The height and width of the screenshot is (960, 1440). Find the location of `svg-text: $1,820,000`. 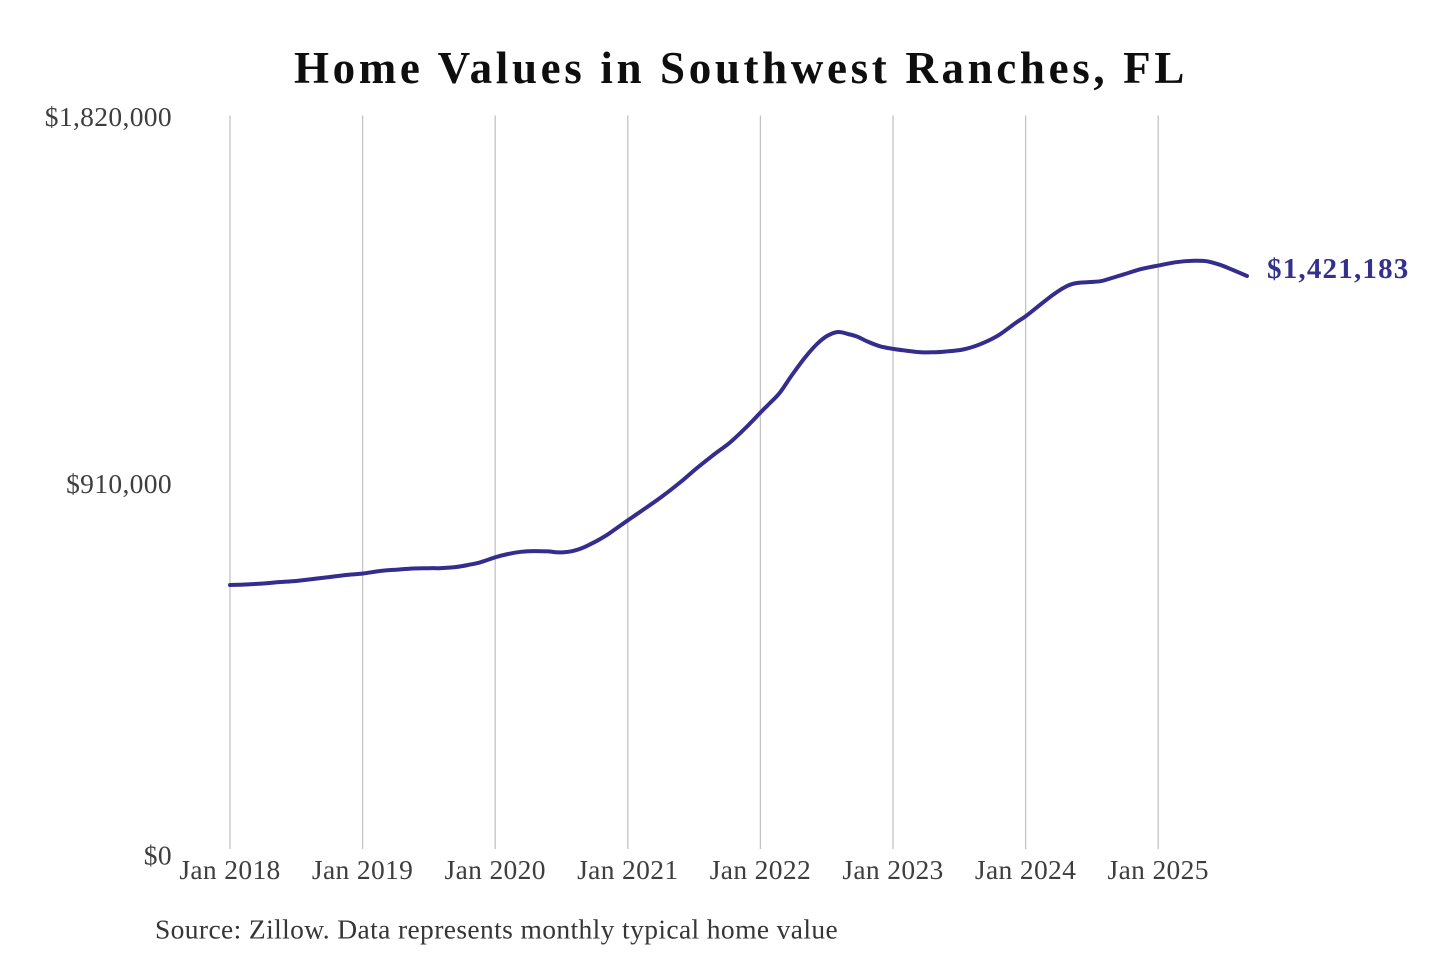

svg-text: $1,820,000 is located at coordinates (108, 116).